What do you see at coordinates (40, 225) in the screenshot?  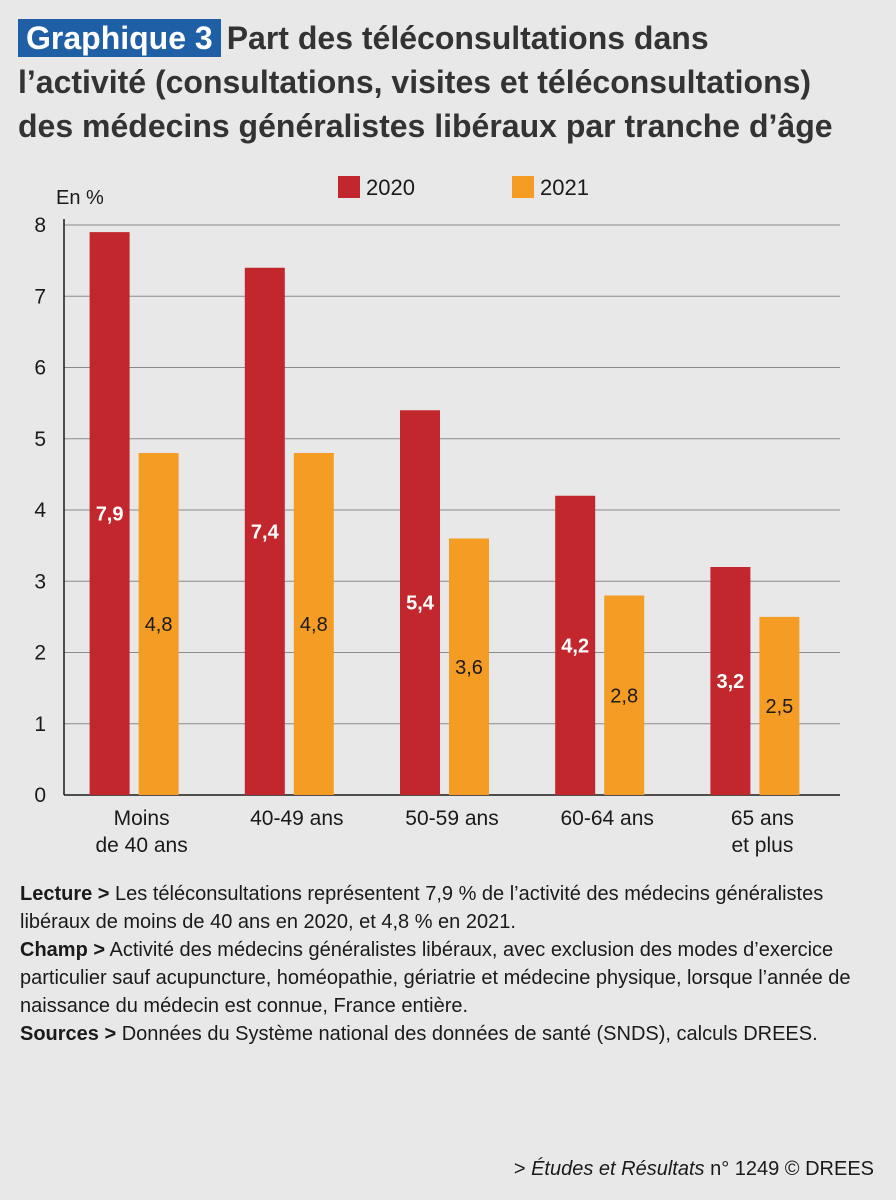 I see `y-tick-label: 8` at bounding box center [40, 225].